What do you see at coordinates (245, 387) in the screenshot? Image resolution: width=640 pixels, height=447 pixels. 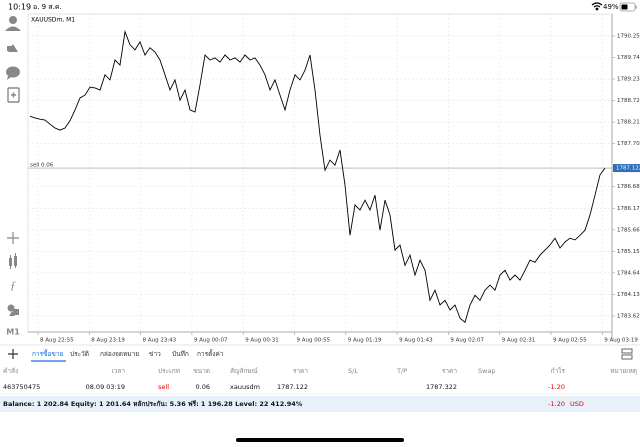 I see `cell-symbol: xauusdm` at bounding box center [245, 387].